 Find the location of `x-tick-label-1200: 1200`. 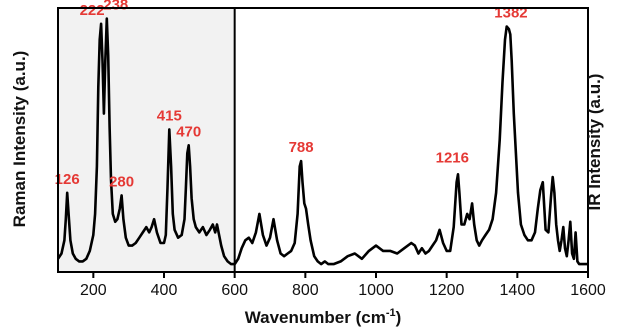

x-tick-label-1200: 1200 is located at coordinates (447, 290).